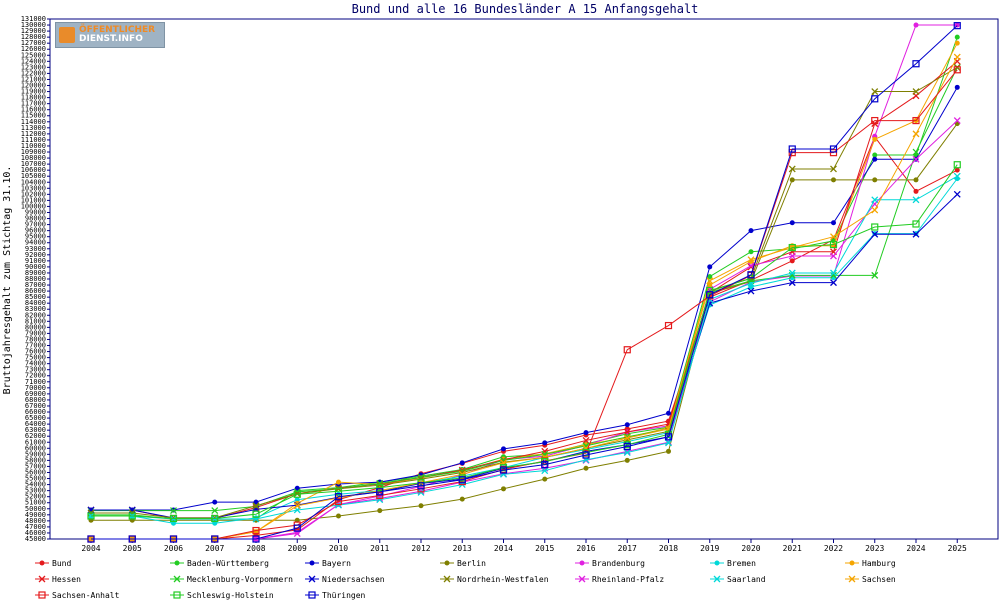  Describe the element at coordinates (228, 563) in the screenshot. I see `legend-label: Baden-Württemberg` at that location.